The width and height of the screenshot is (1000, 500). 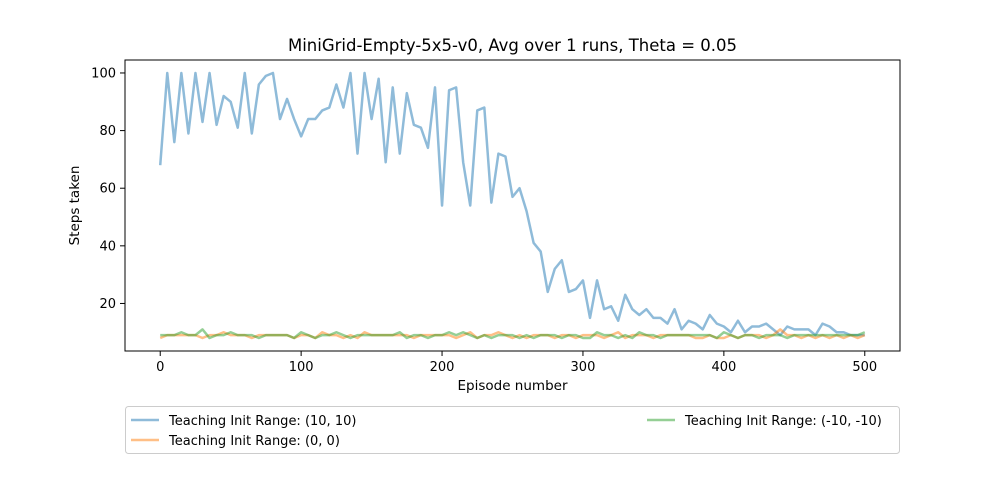 I want to click on legend-box, so click(x=512, y=430).